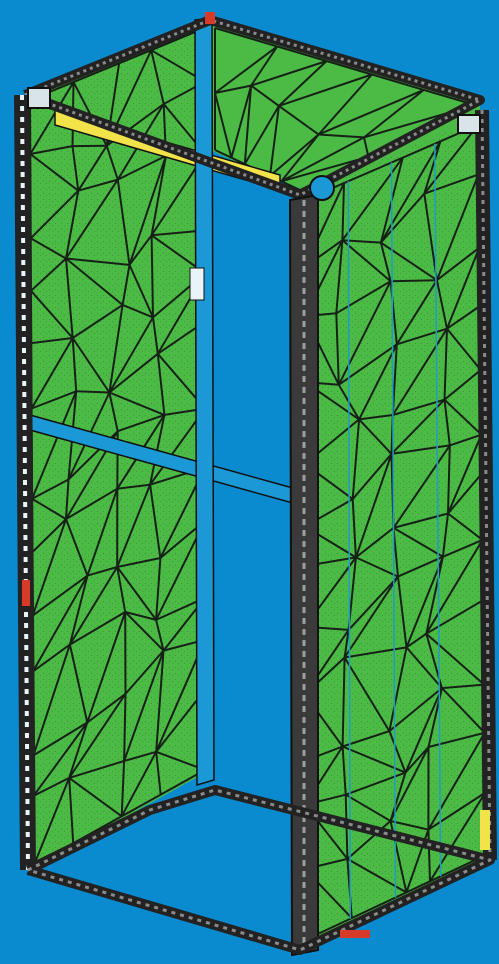  Describe the element at coordinates (180, 880) in the screenshot. I see `floor-opening` at that location.